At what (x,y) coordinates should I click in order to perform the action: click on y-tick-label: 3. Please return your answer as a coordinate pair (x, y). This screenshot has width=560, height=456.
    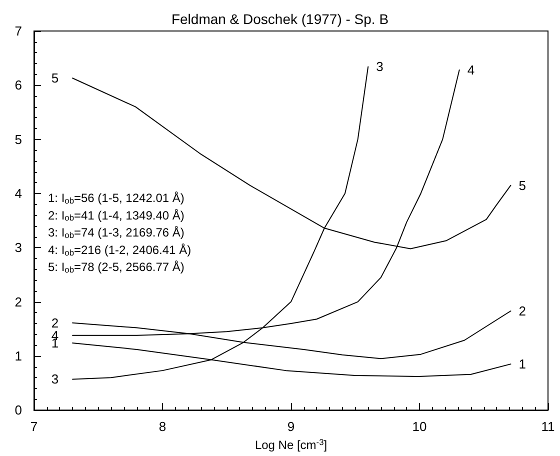
    Looking at the image, I should click on (18, 248).